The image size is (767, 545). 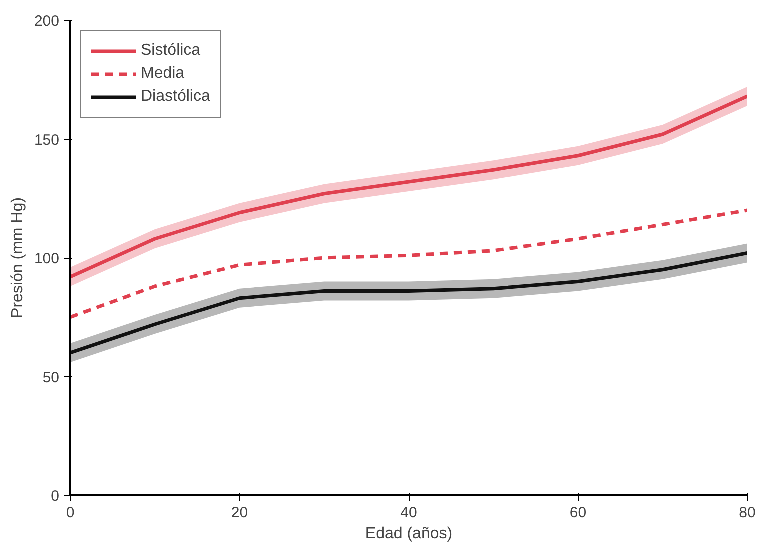 I want to click on x-tick-label: 60, so click(x=578, y=513).